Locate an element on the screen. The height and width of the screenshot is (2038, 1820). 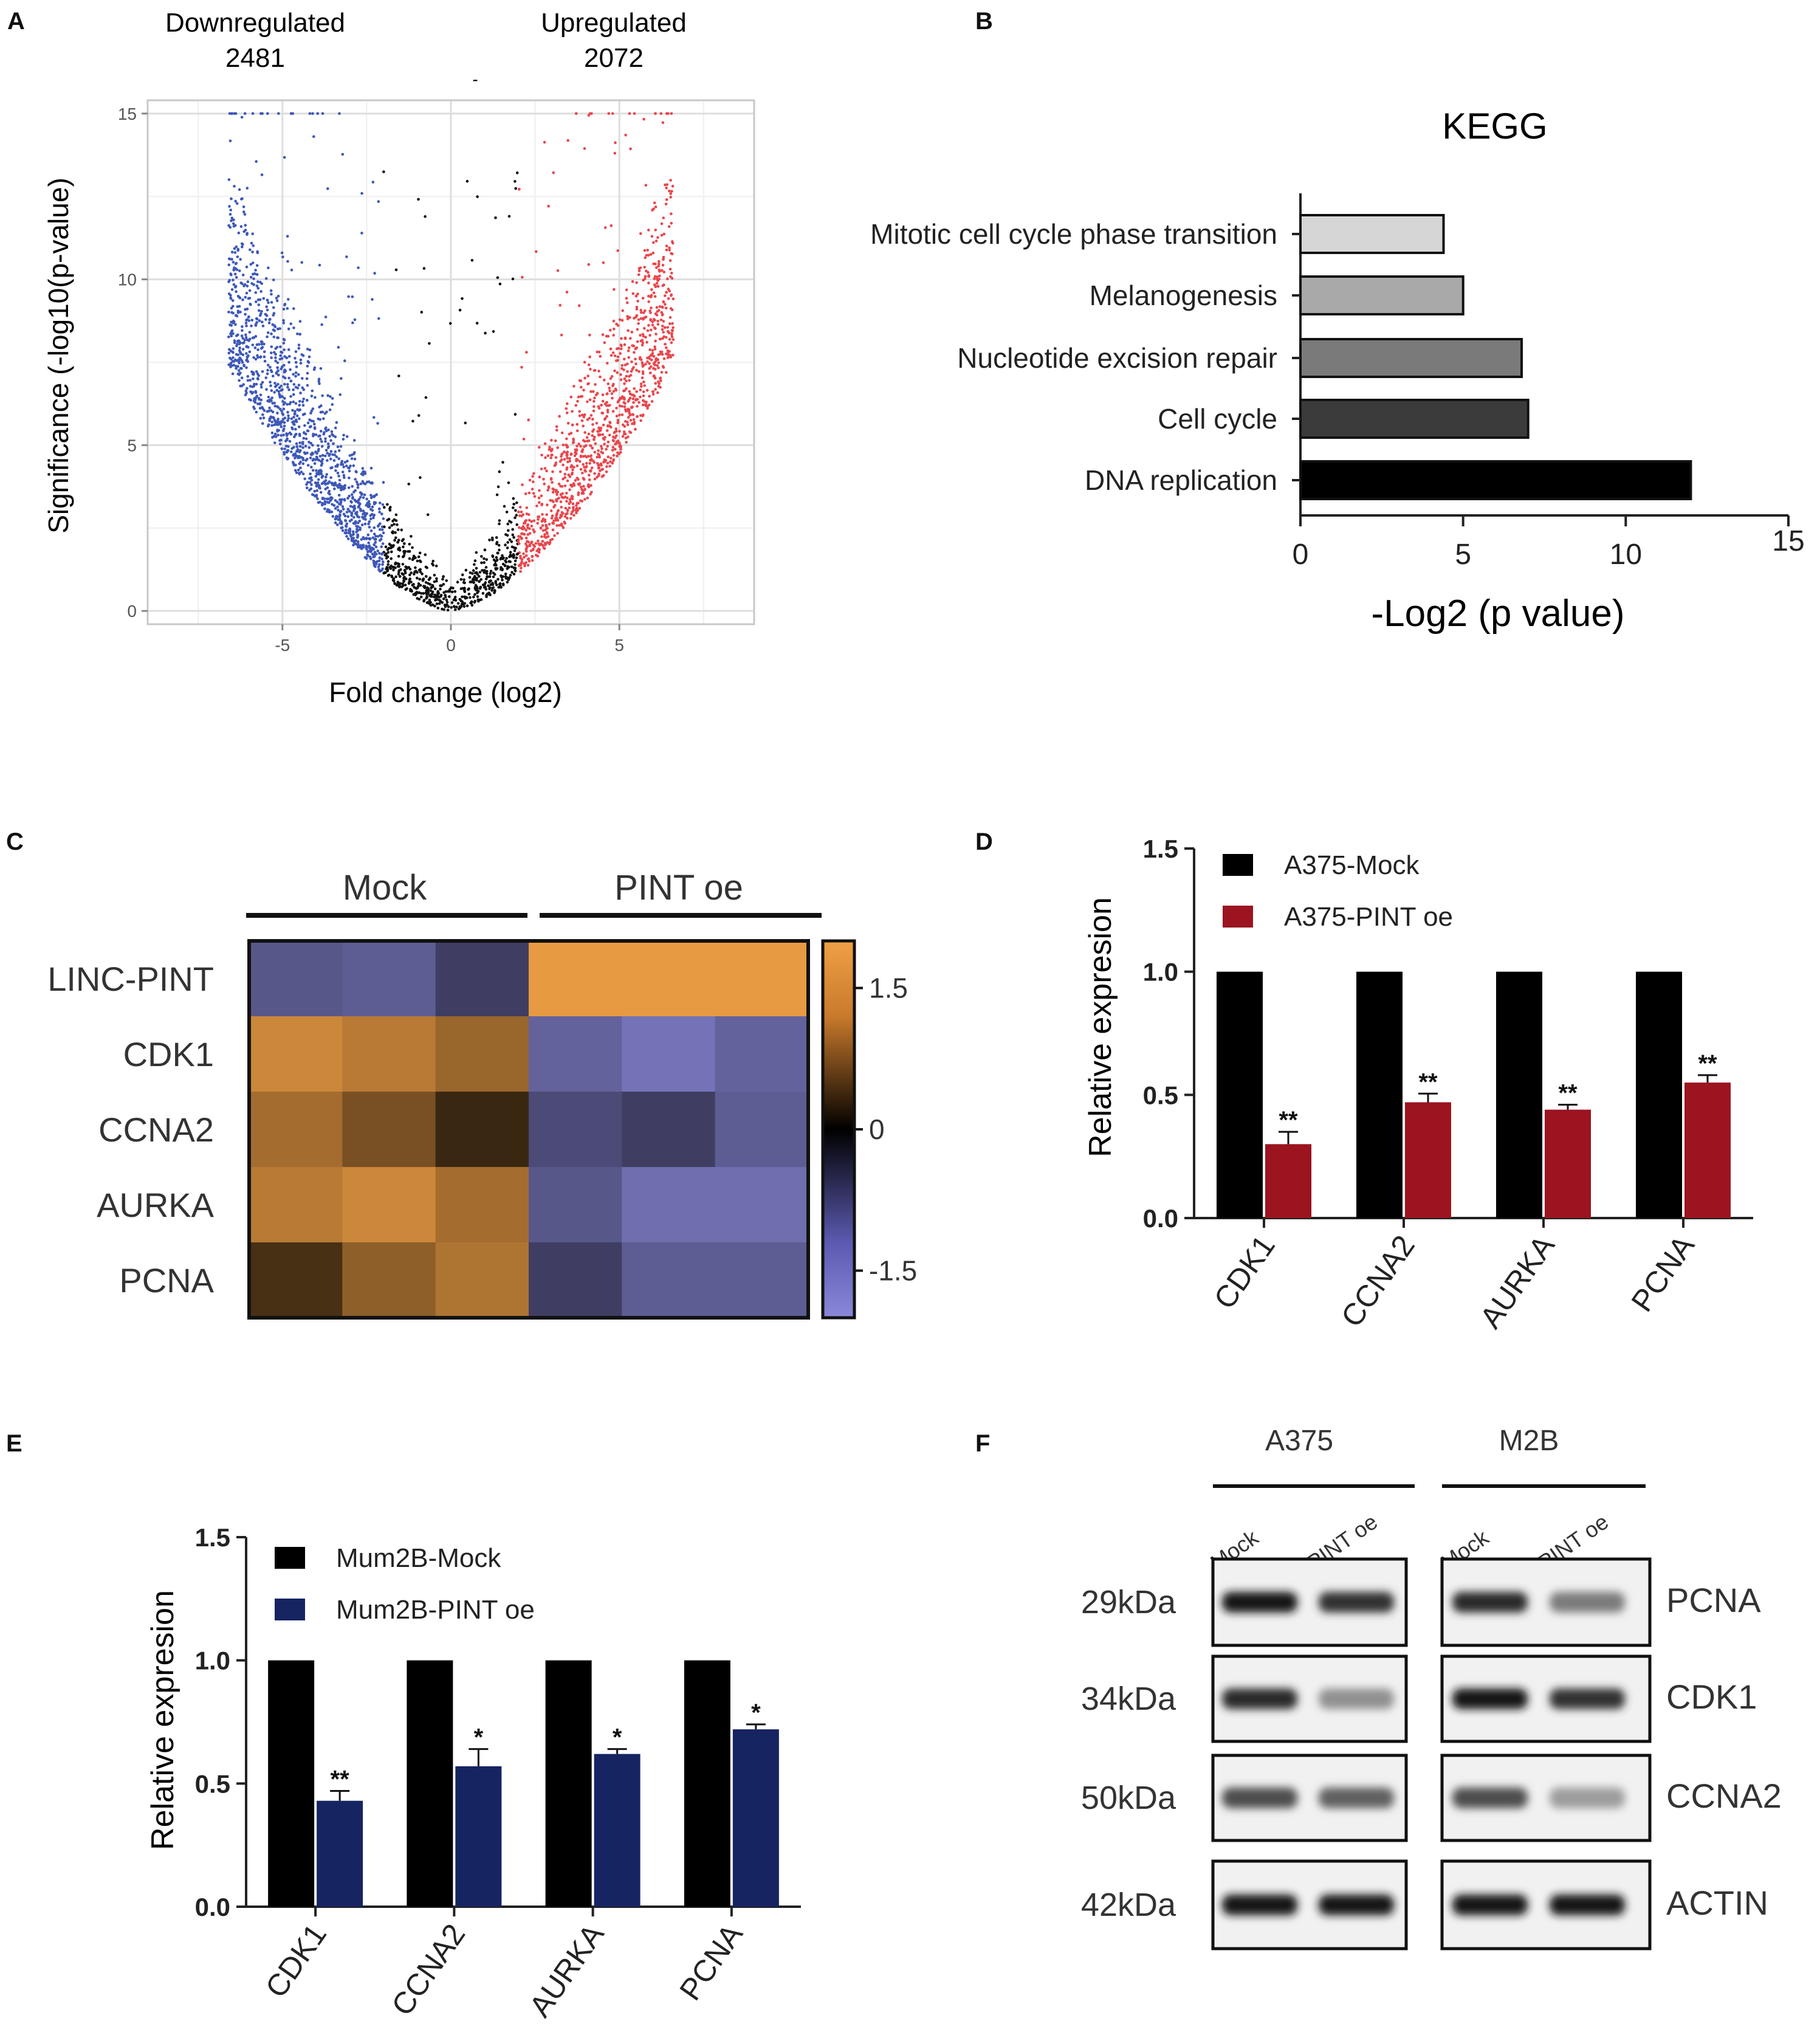
heatmap-row-label: CCNA2 is located at coordinates (156, 1129).